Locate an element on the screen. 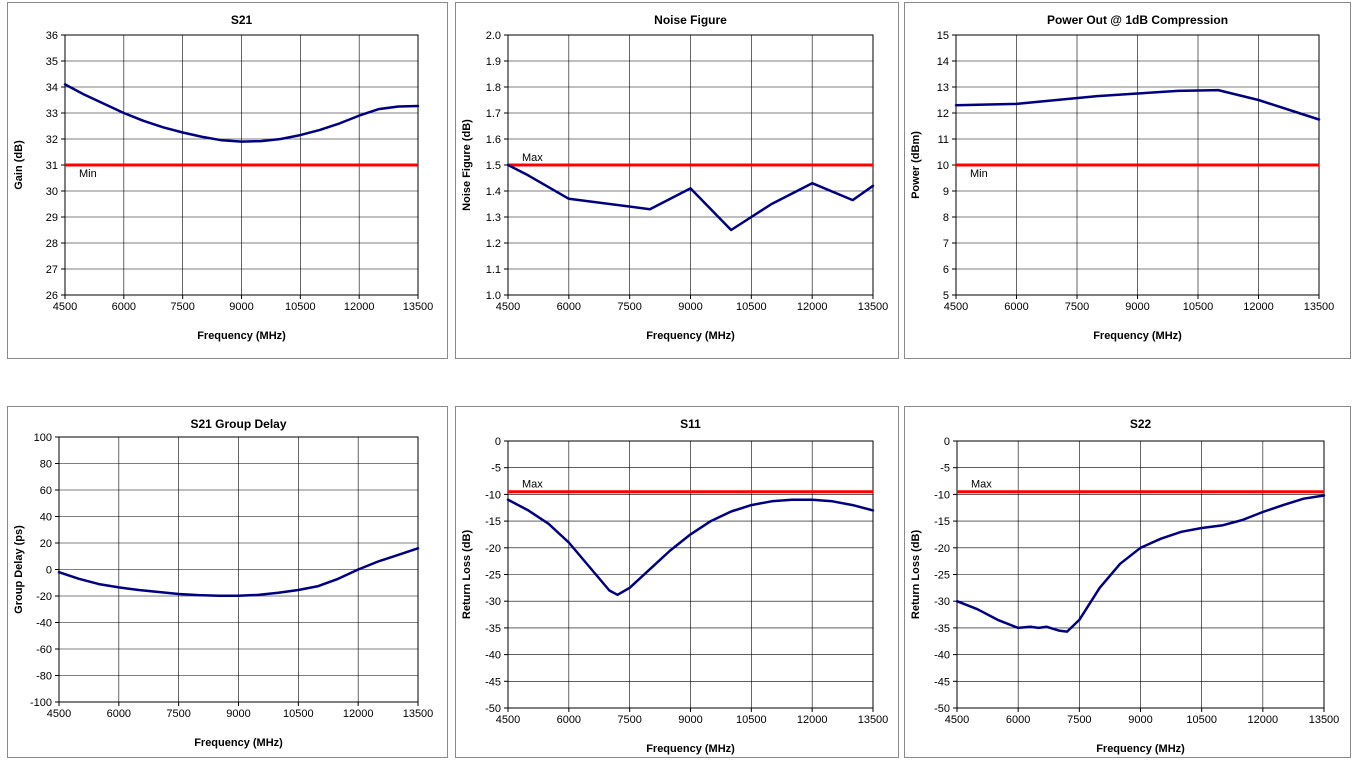 This screenshot has width=1354, height=760. y-tick-label: -30 is located at coordinates (493, 602).